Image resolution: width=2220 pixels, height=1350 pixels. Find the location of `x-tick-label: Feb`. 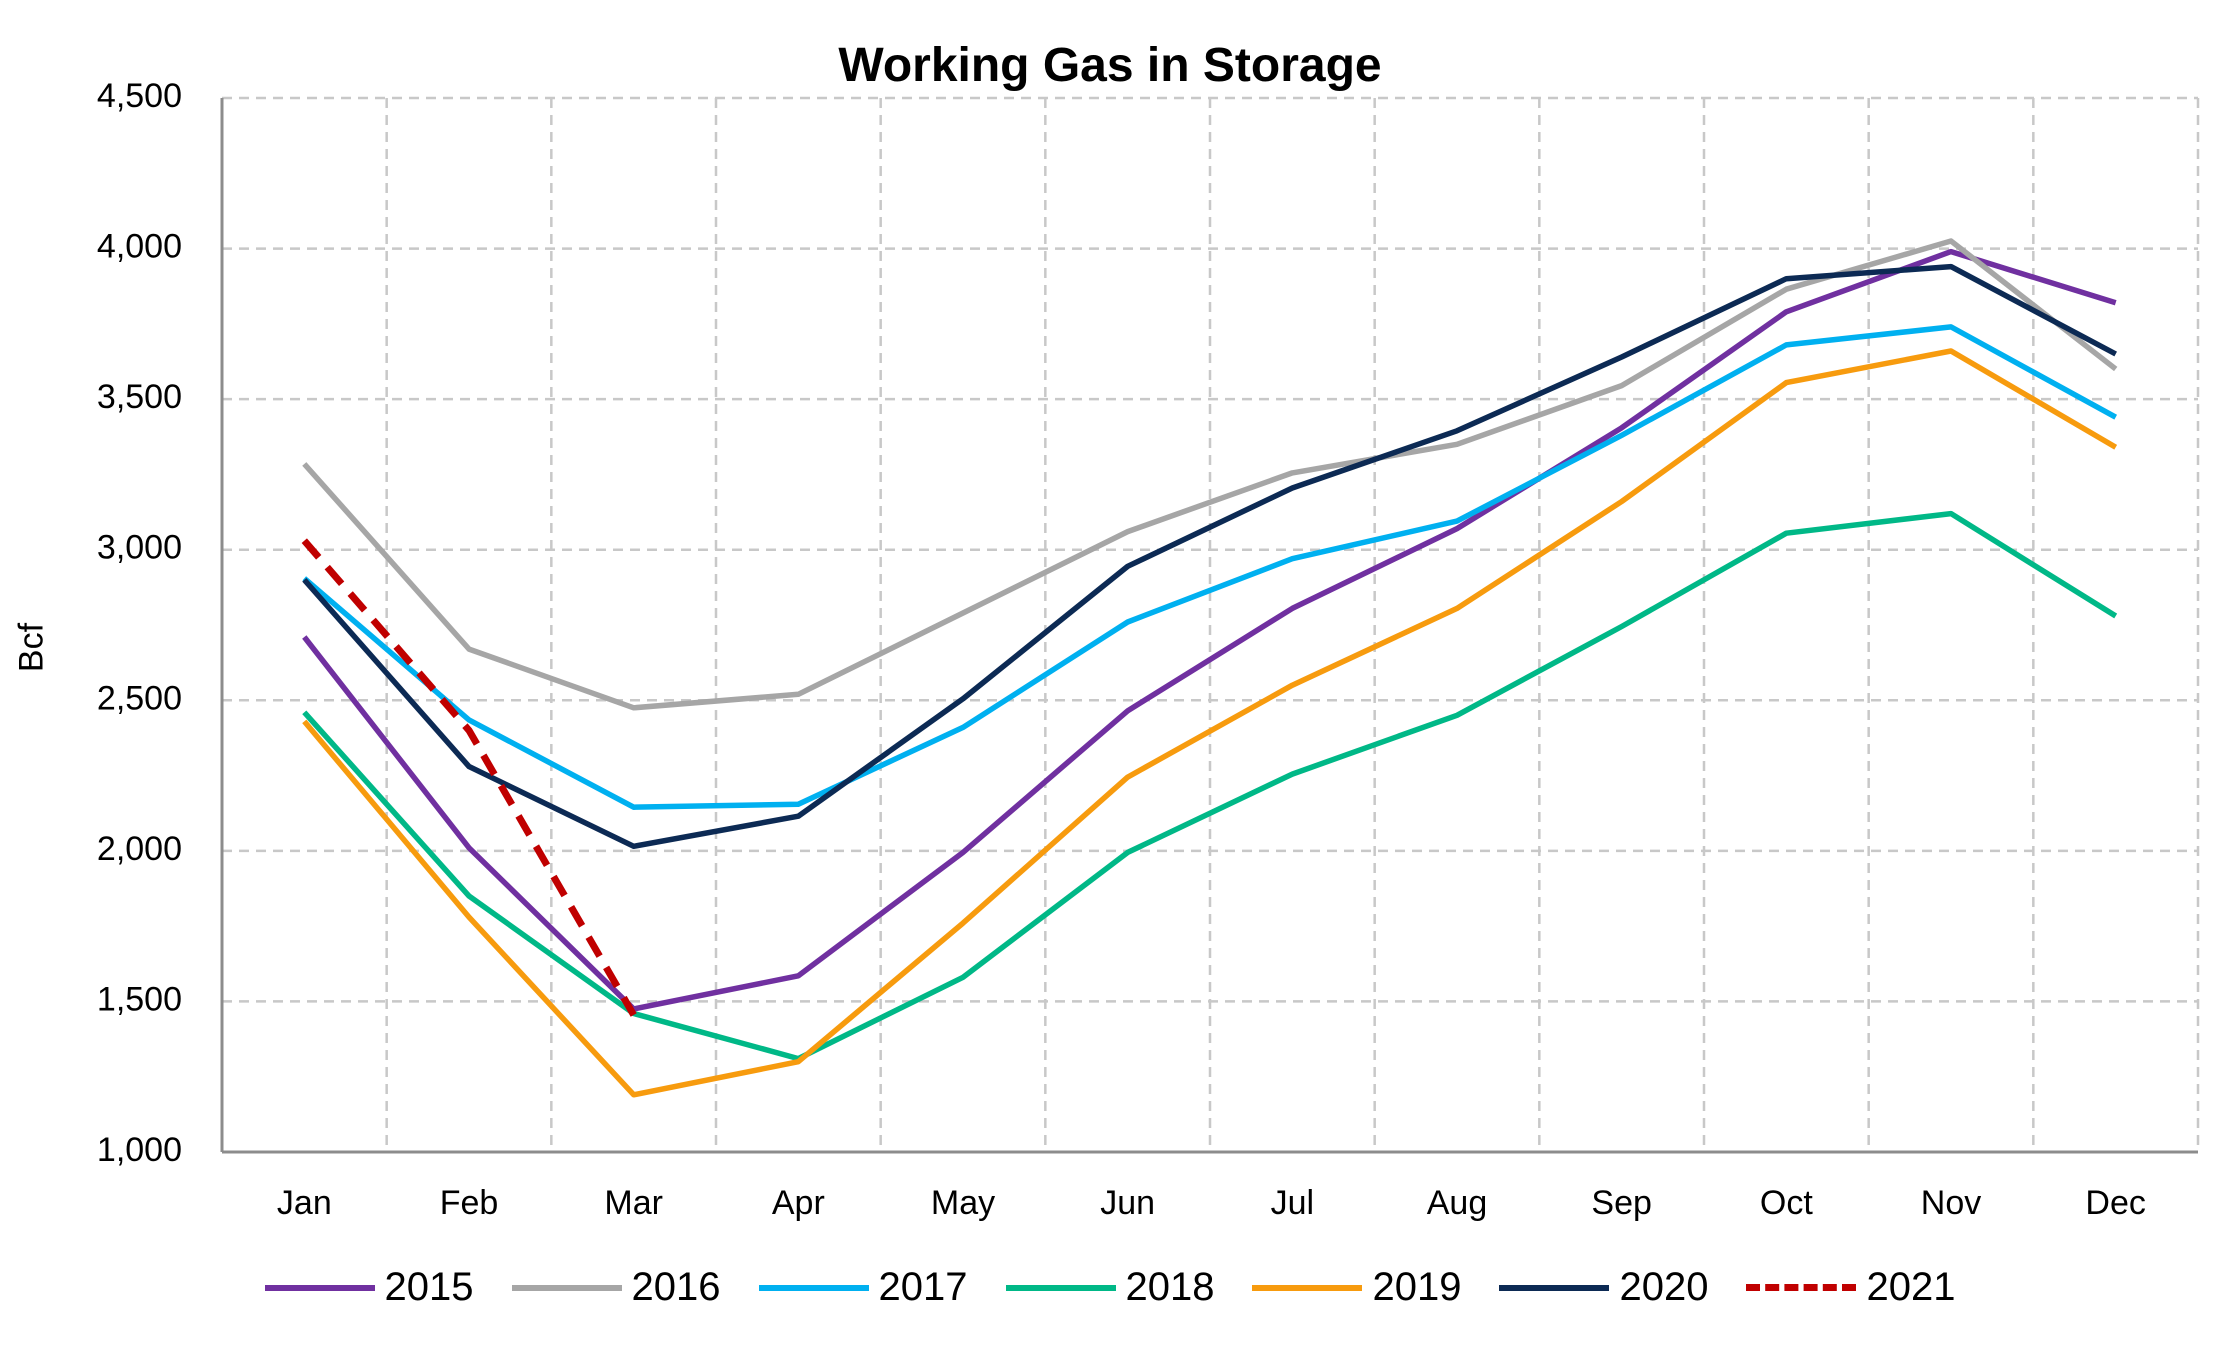

x-tick-label: Feb is located at coordinates (469, 1203).